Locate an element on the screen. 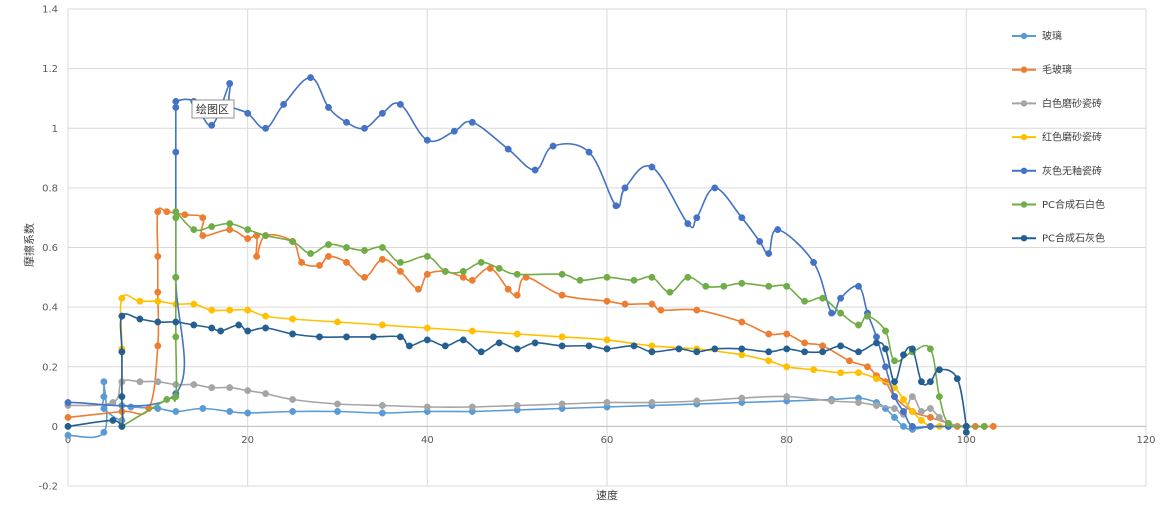 This screenshot has height=508, width=1164. legend-item: 灰色无釉瓷砖 is located at coordinates (1057, 170).